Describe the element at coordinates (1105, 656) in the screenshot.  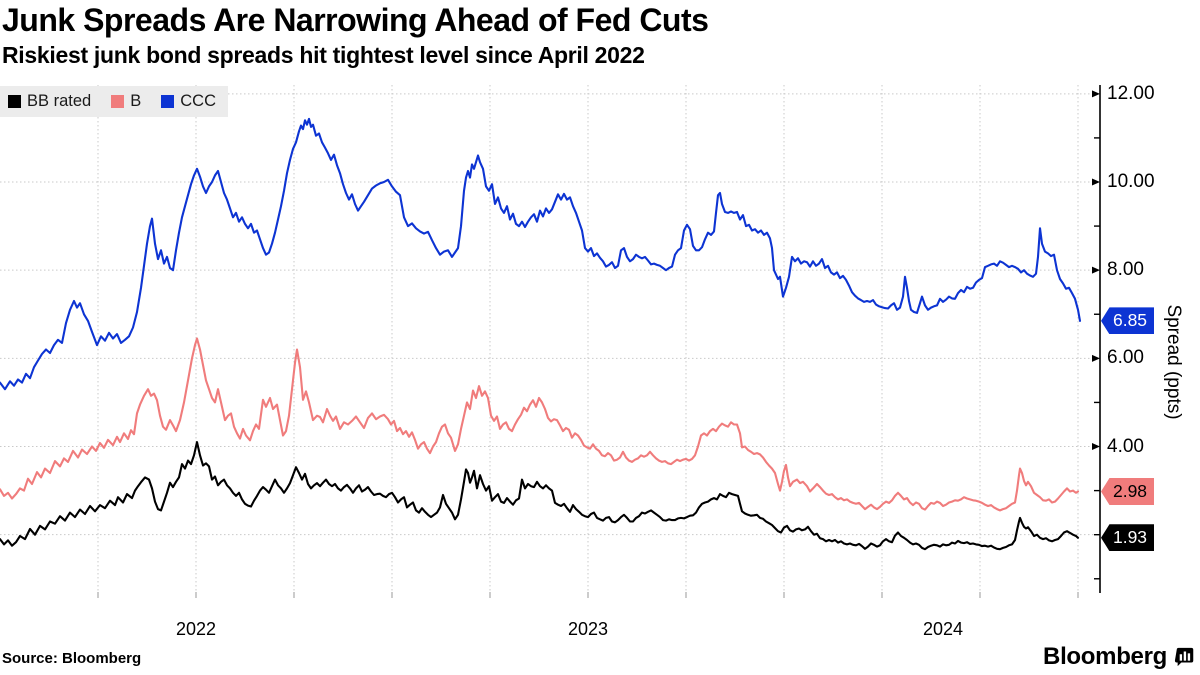
I see `bloomberg-wordmark: Bloomberg` at that location.